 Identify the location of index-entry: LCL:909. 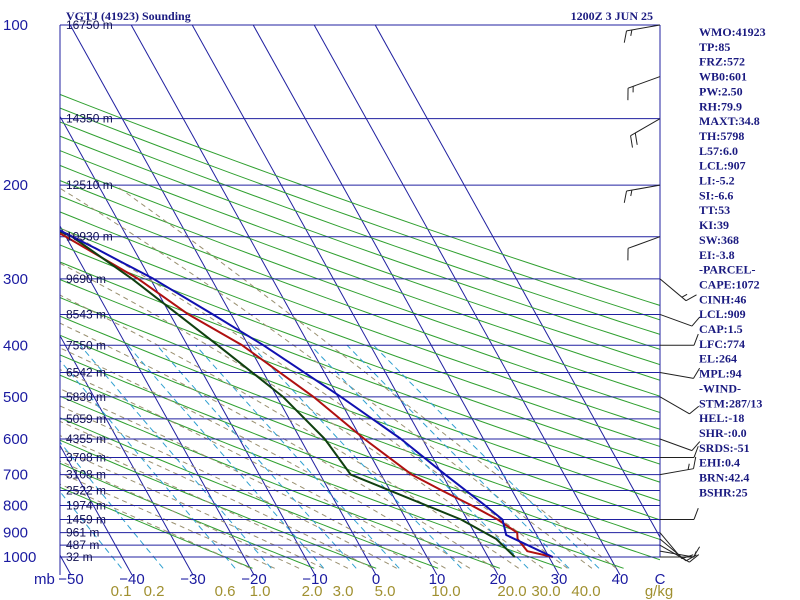
(722, 314).